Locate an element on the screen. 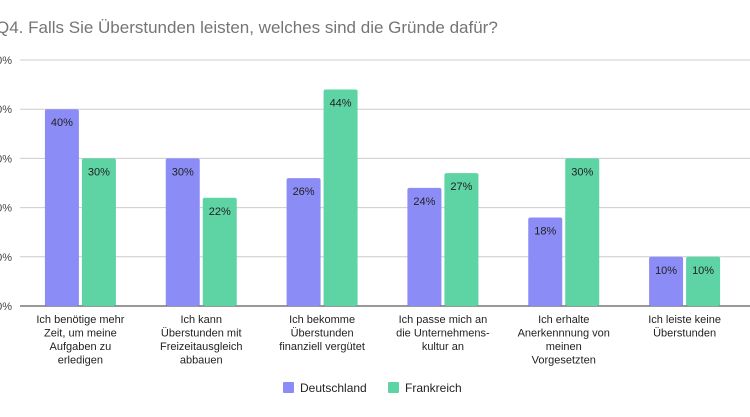 Image resolution: width=750 pixels, height=417 pixels. y-tick-label: 30% is located at coordinates (6, 159).